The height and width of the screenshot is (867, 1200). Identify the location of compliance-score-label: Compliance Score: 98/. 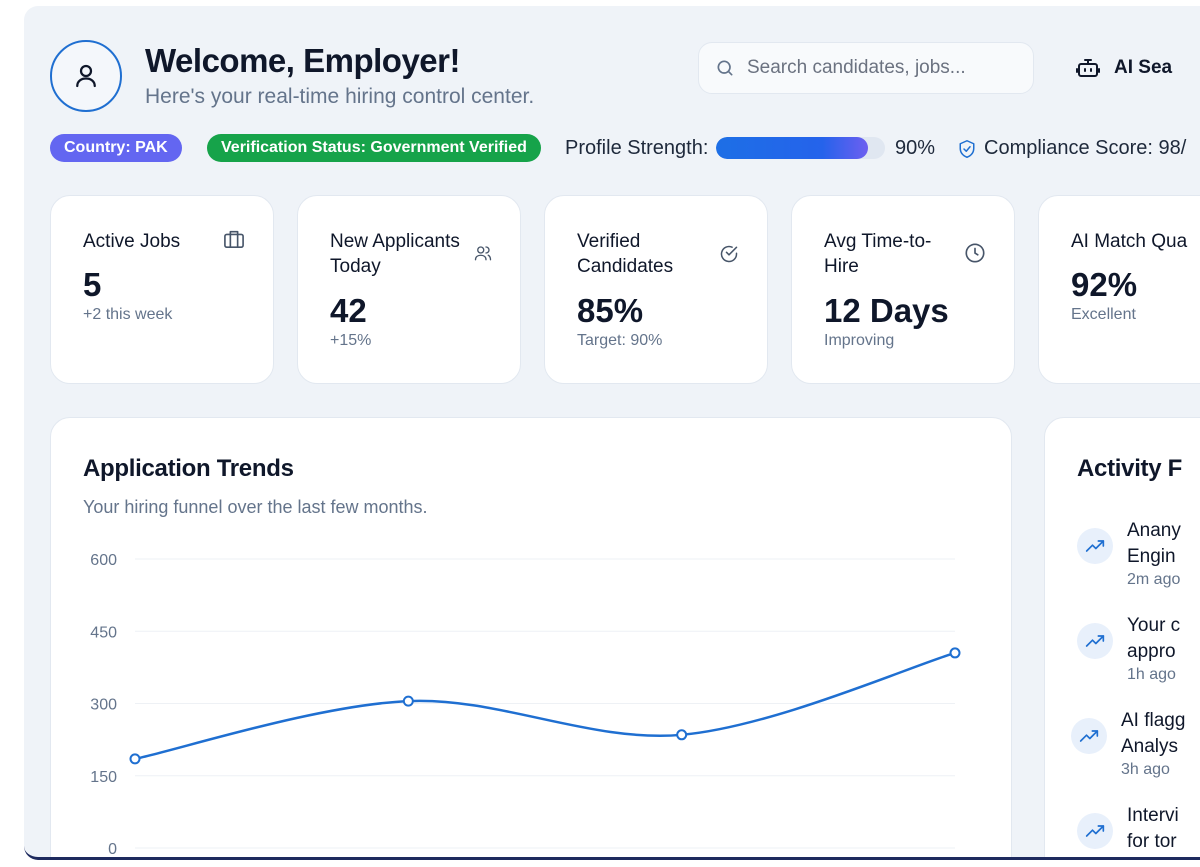
(1085, 148).